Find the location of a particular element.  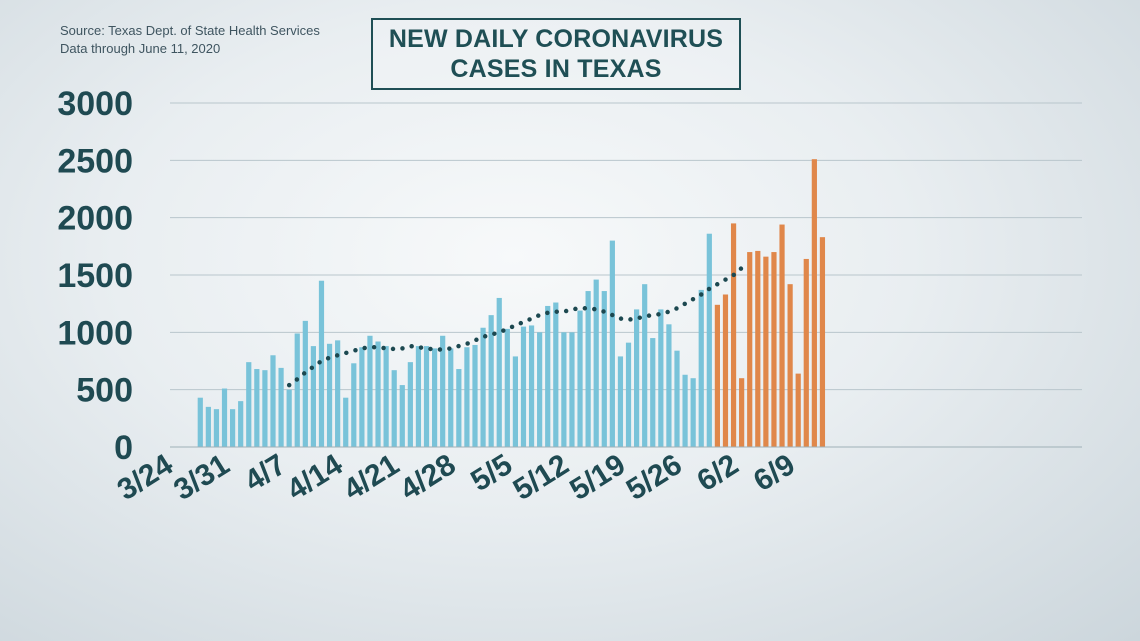

x-tick-label: 5/12 is located at coordinates (541, 477).